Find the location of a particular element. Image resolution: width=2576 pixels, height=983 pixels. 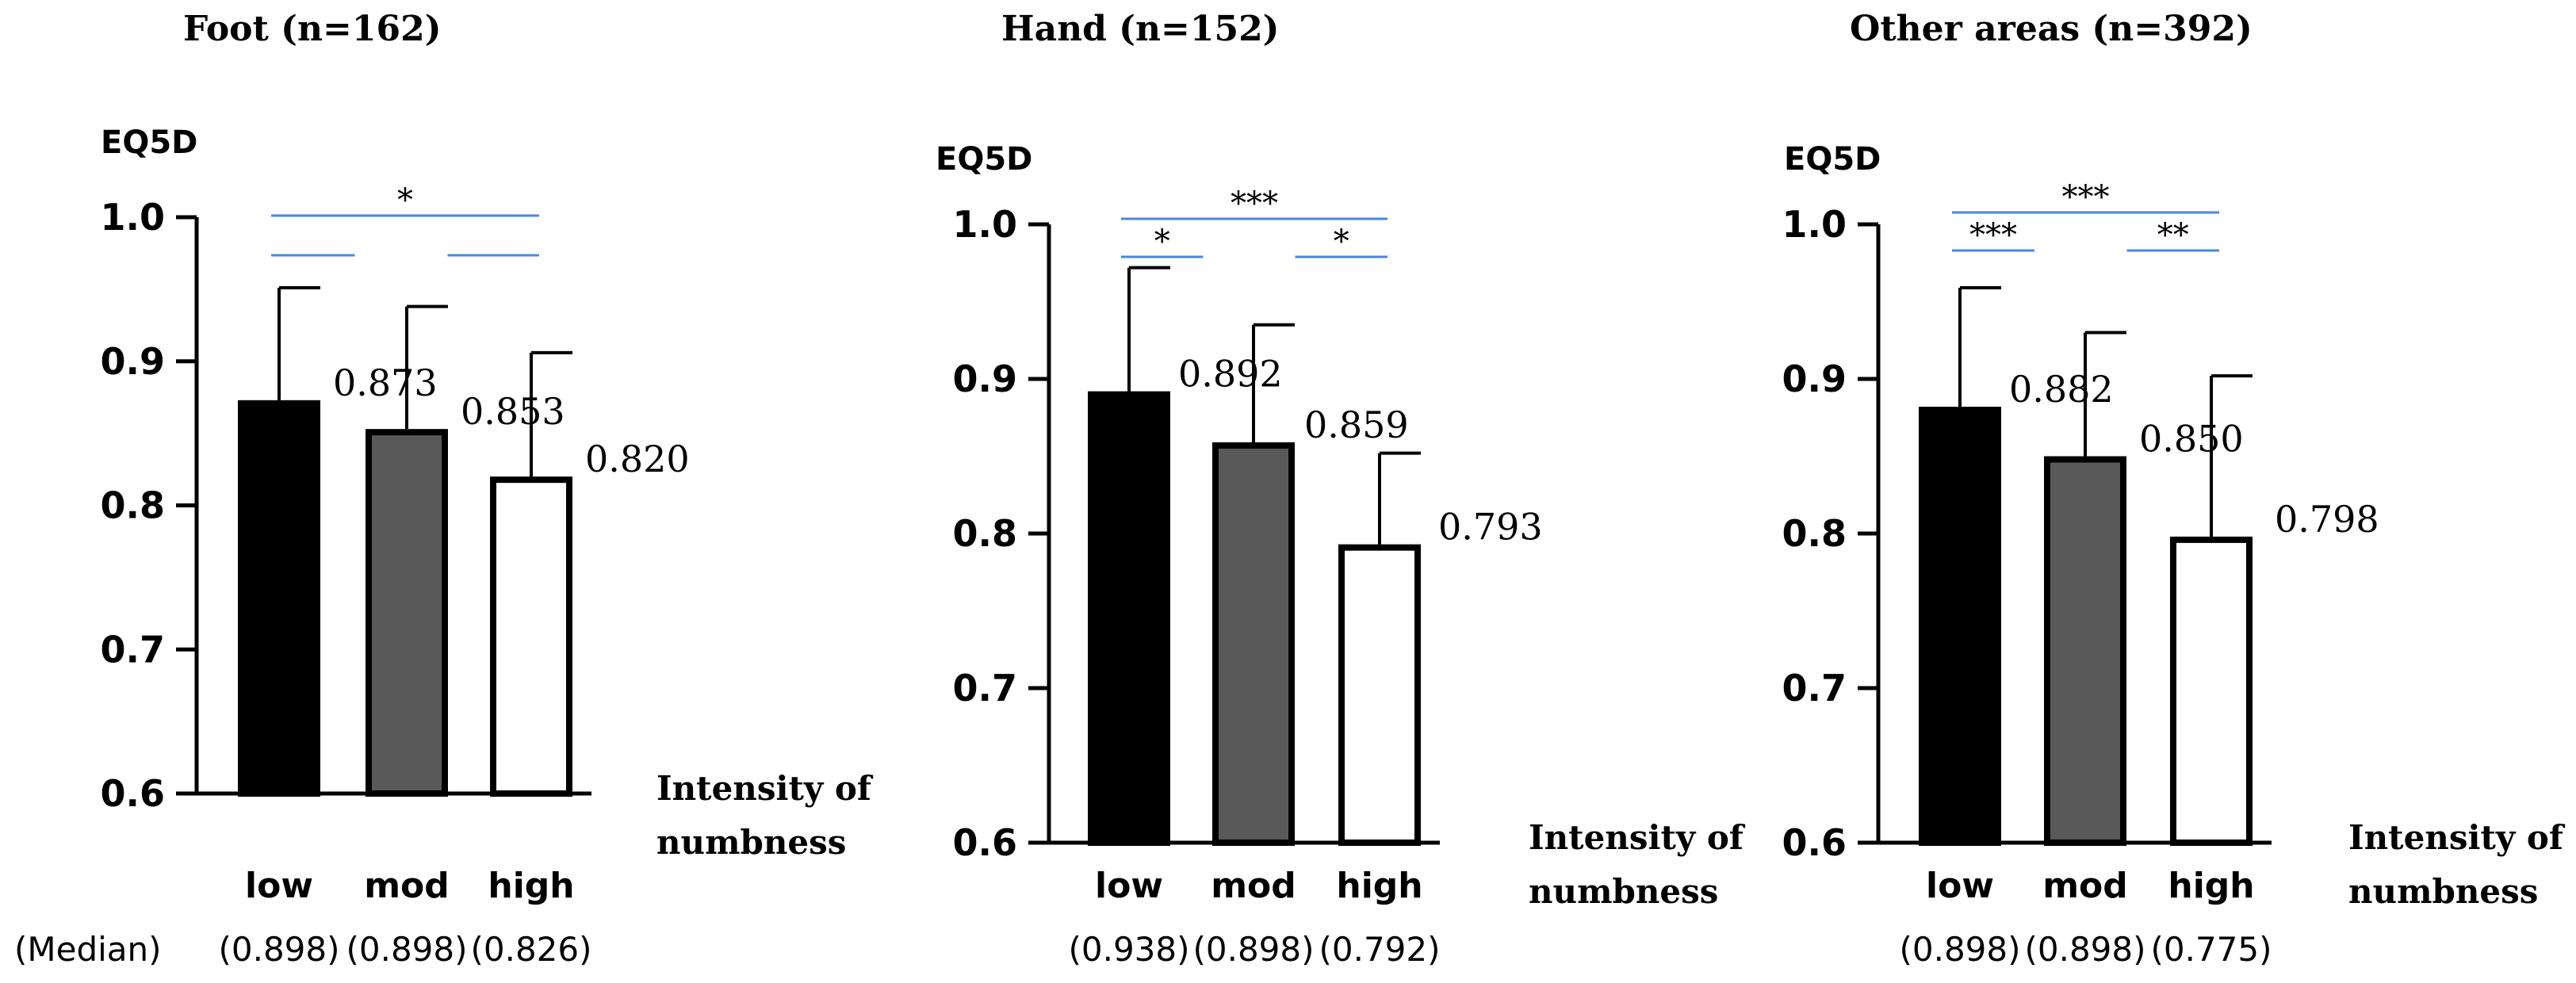

panel-title: Hand (n=152) is located at coordinates (1140, 29).